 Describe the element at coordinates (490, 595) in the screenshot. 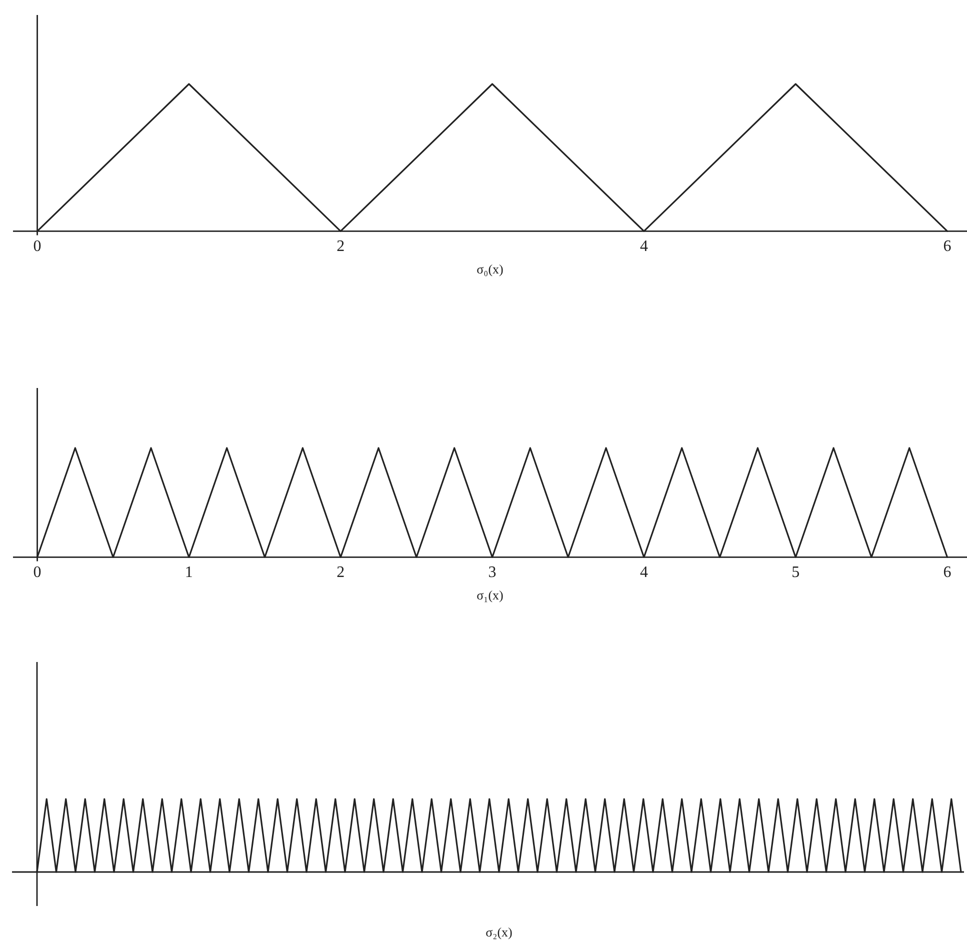

I see `x-axis-title: σ₁(x)` at that location.